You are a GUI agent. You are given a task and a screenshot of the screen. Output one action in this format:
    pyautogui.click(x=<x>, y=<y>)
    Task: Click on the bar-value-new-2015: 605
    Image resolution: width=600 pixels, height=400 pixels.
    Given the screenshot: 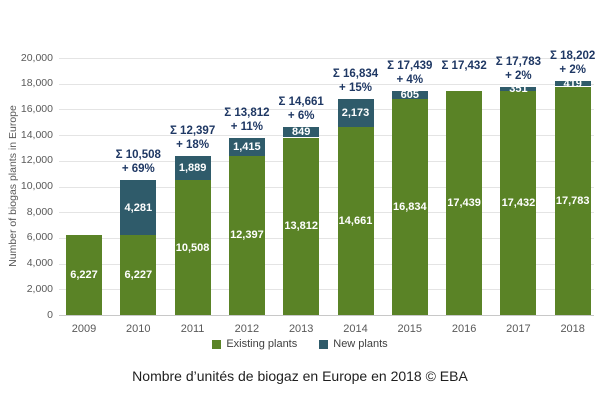 What is the action you would take?
    pyautogui.click(x=409, y=94)
    